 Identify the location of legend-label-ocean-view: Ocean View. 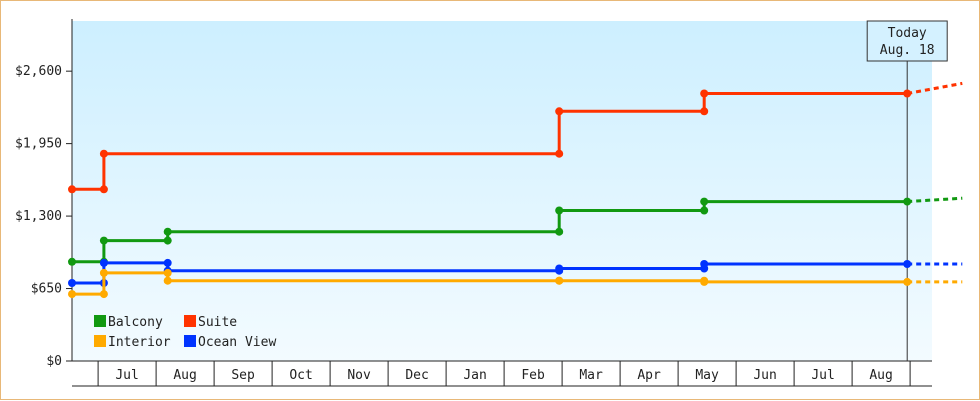
(237, 342).